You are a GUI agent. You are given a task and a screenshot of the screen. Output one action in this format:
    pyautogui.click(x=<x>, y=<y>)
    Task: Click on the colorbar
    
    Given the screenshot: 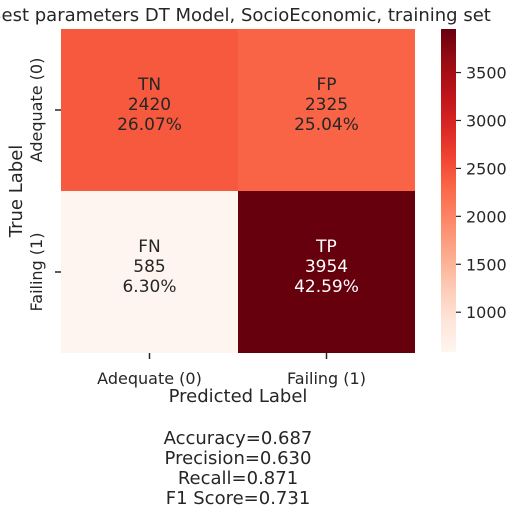 What is the action you would take?
    pyautogui.click(x=448, y=190)
    